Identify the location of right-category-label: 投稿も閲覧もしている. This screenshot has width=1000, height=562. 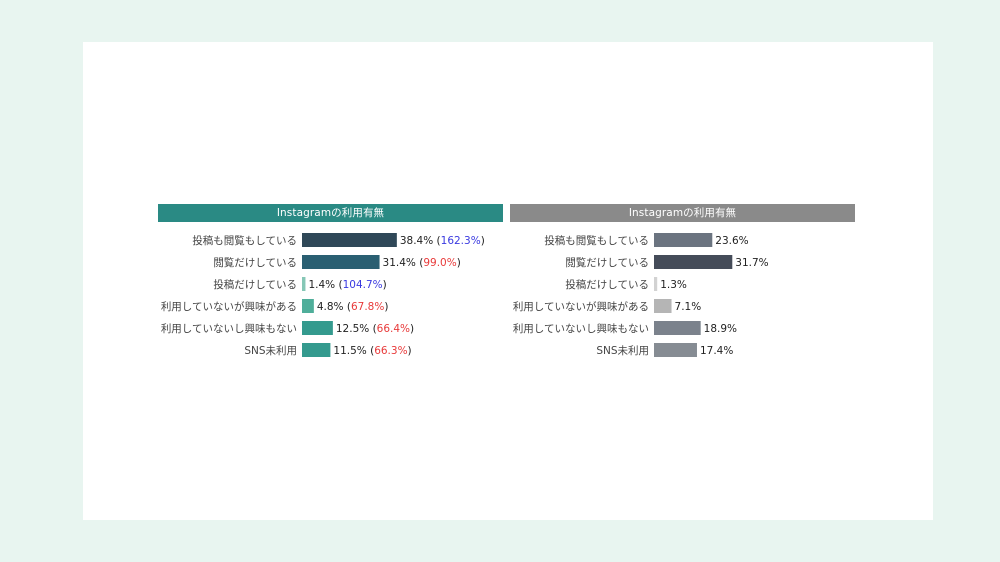
(596, 240).